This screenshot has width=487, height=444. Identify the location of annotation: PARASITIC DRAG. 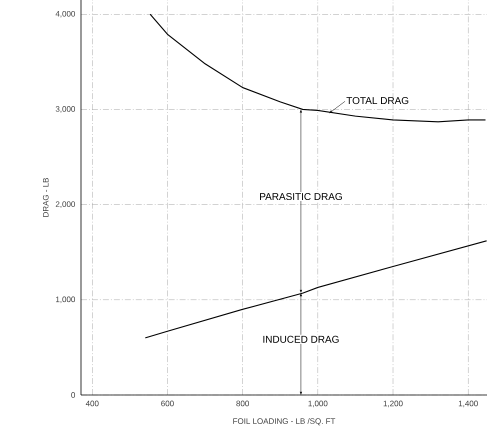
(301, 196).